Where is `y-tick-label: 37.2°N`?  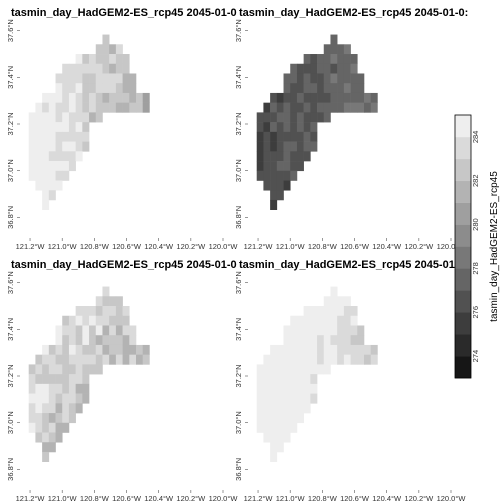
y-tick-label: 37.2°N is located at coordinates (10, 123).